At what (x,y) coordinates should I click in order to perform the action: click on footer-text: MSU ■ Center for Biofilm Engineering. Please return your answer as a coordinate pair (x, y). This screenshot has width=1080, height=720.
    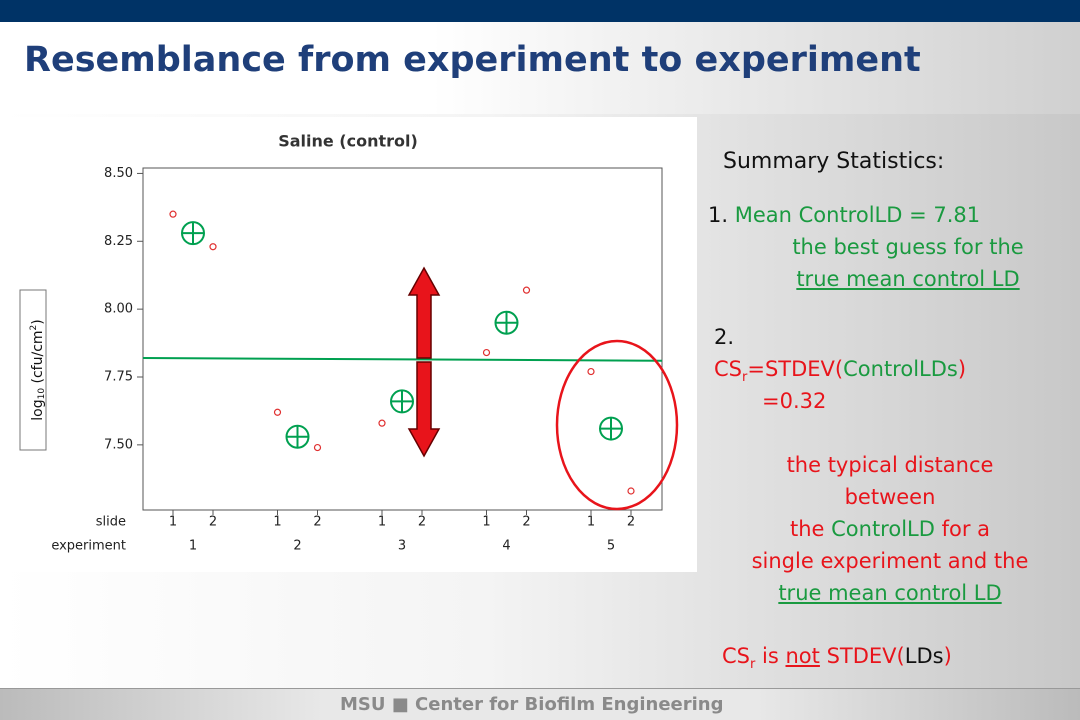
    Looking at the image, I should click on (532, 704).